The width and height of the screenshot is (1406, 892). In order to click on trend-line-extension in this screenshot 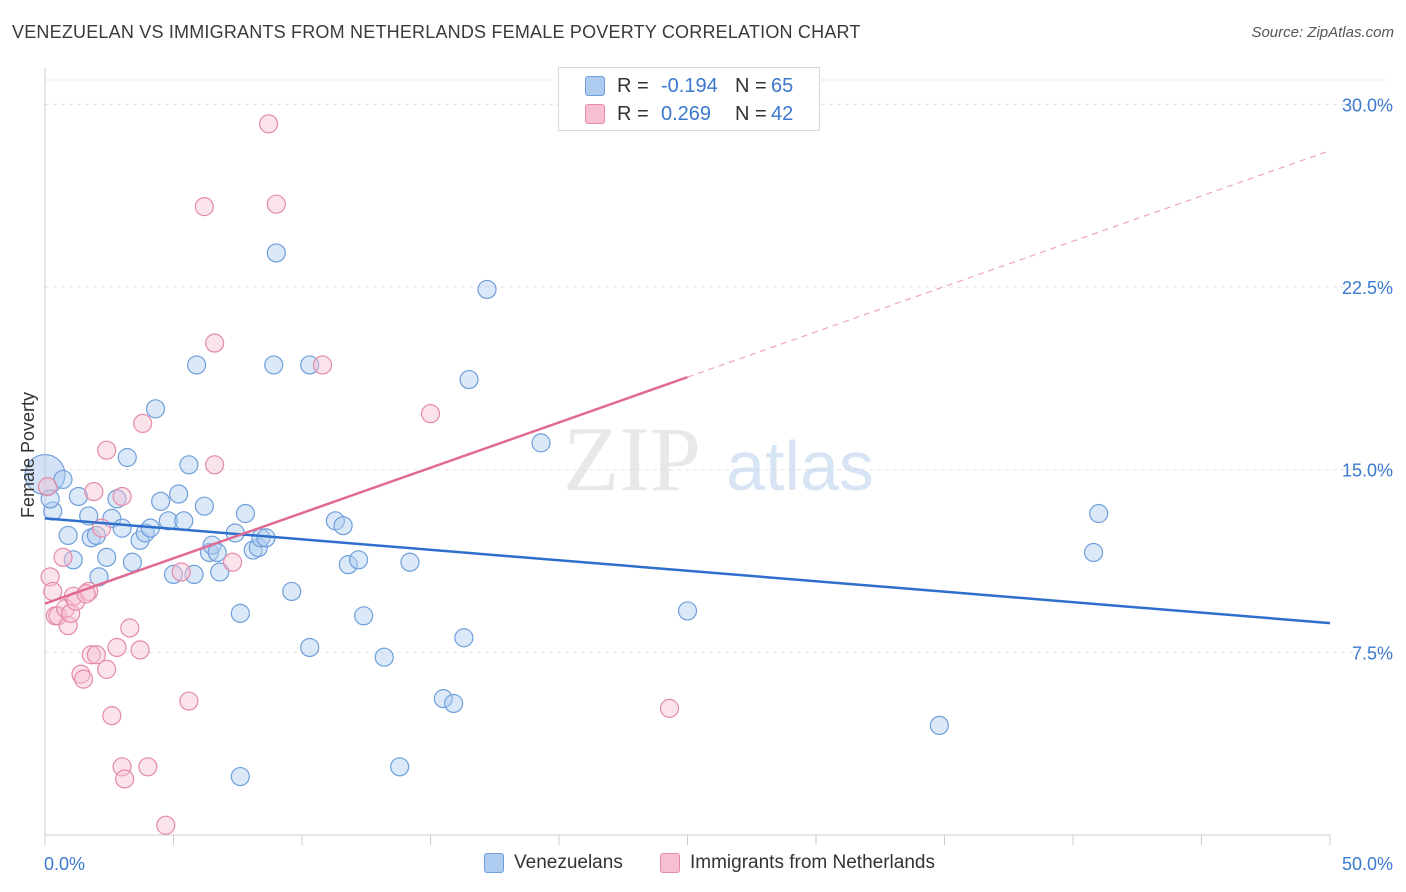, I will do `click(1009, 264)`.